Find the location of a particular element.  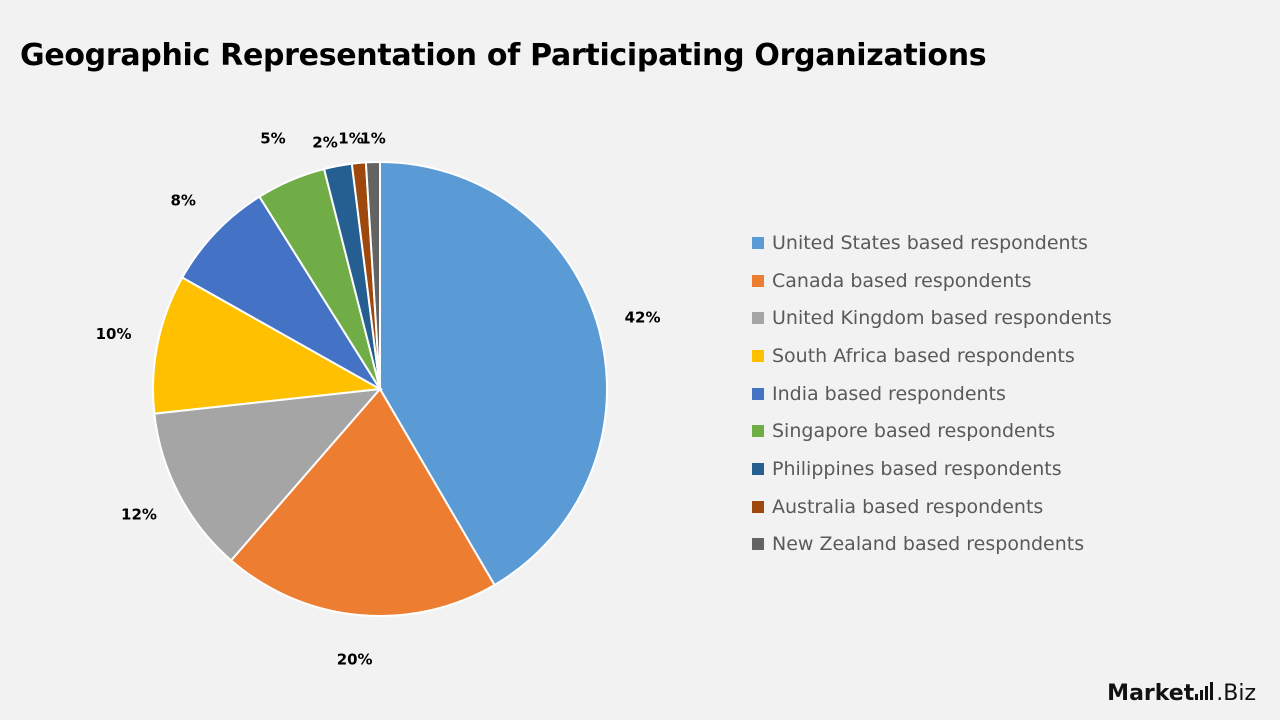

legend-item-7: Australia based respondents is located at coordinates (932, 507).